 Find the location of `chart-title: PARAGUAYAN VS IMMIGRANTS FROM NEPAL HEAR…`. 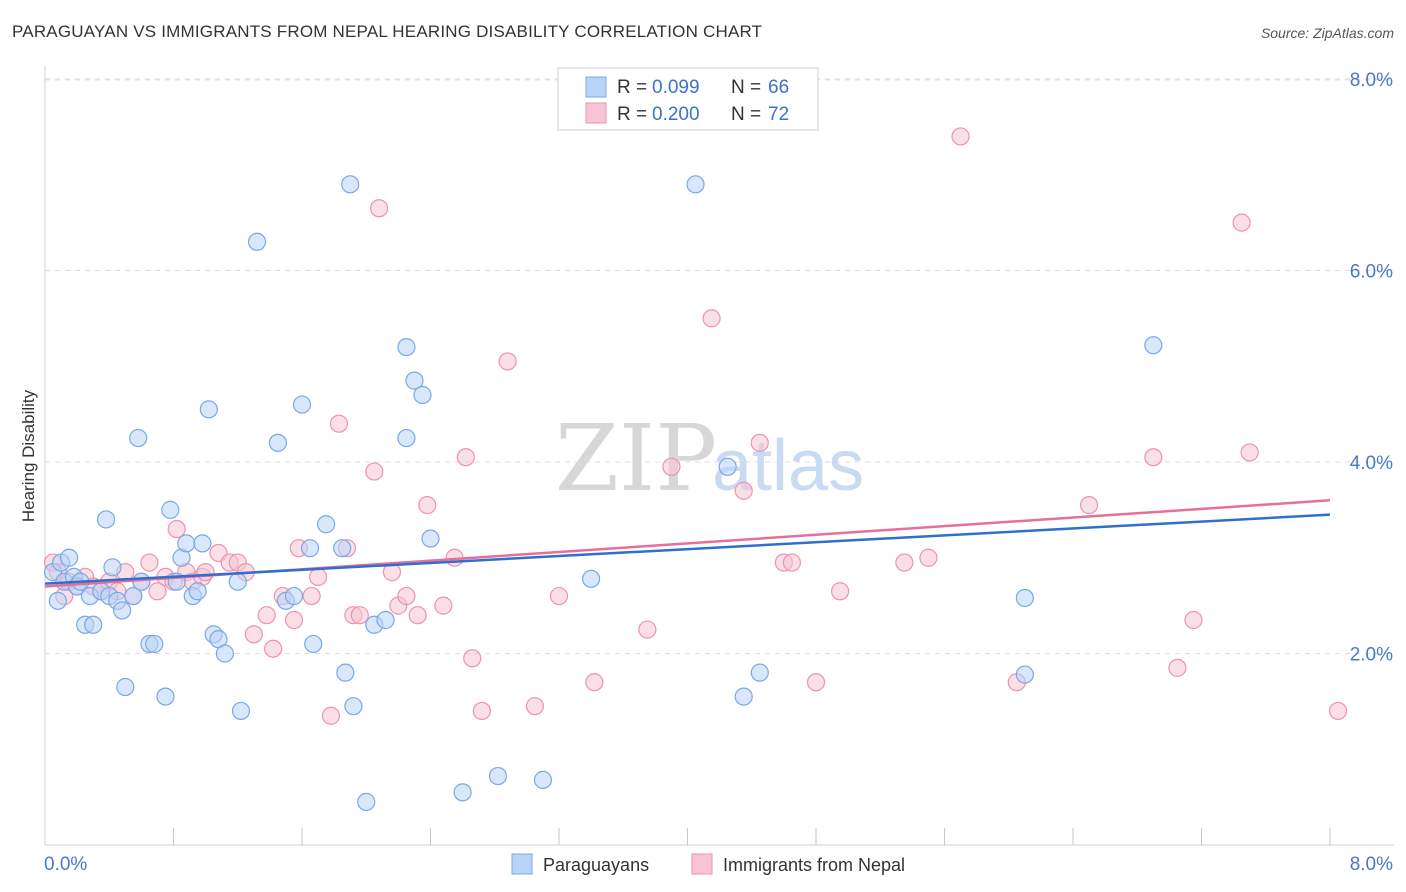

chart-title: PARAGUAYAN VS IMMIGRANTS FROM NEPAL HEAR… is located at coordinates (387, 31).